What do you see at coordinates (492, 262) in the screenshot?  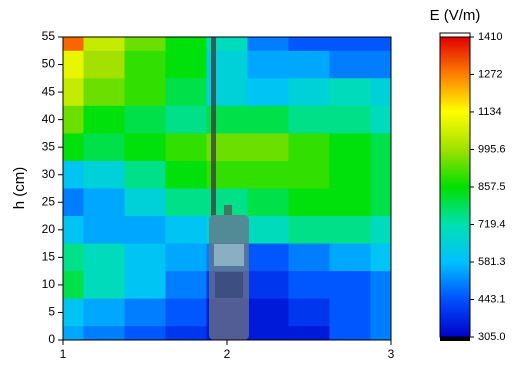 I see `colorbar-tick-label: 581.3` at bounding box center [492, 262].